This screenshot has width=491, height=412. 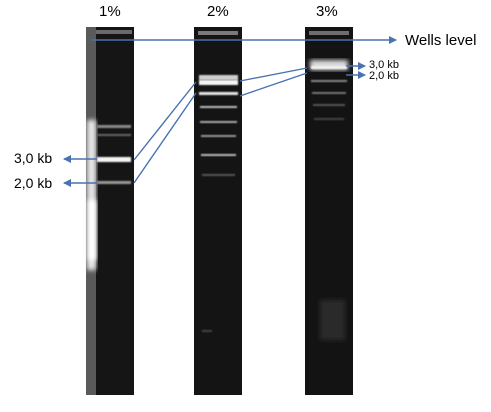 I want to click on lane-3-well, so click(x=329, y=33).